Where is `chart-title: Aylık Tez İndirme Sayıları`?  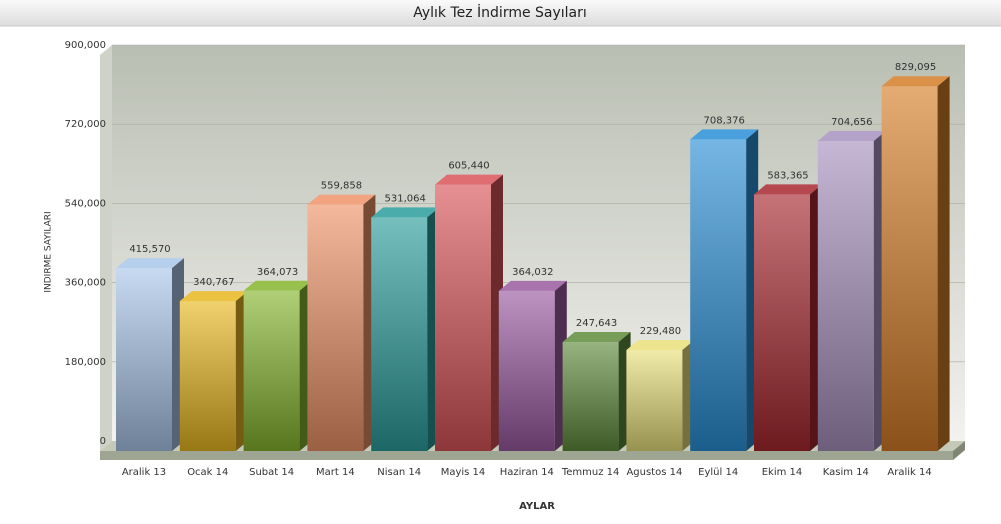 chart-title: Aylık Tez İndirme Sayıları is located at coordinates (500, 12).